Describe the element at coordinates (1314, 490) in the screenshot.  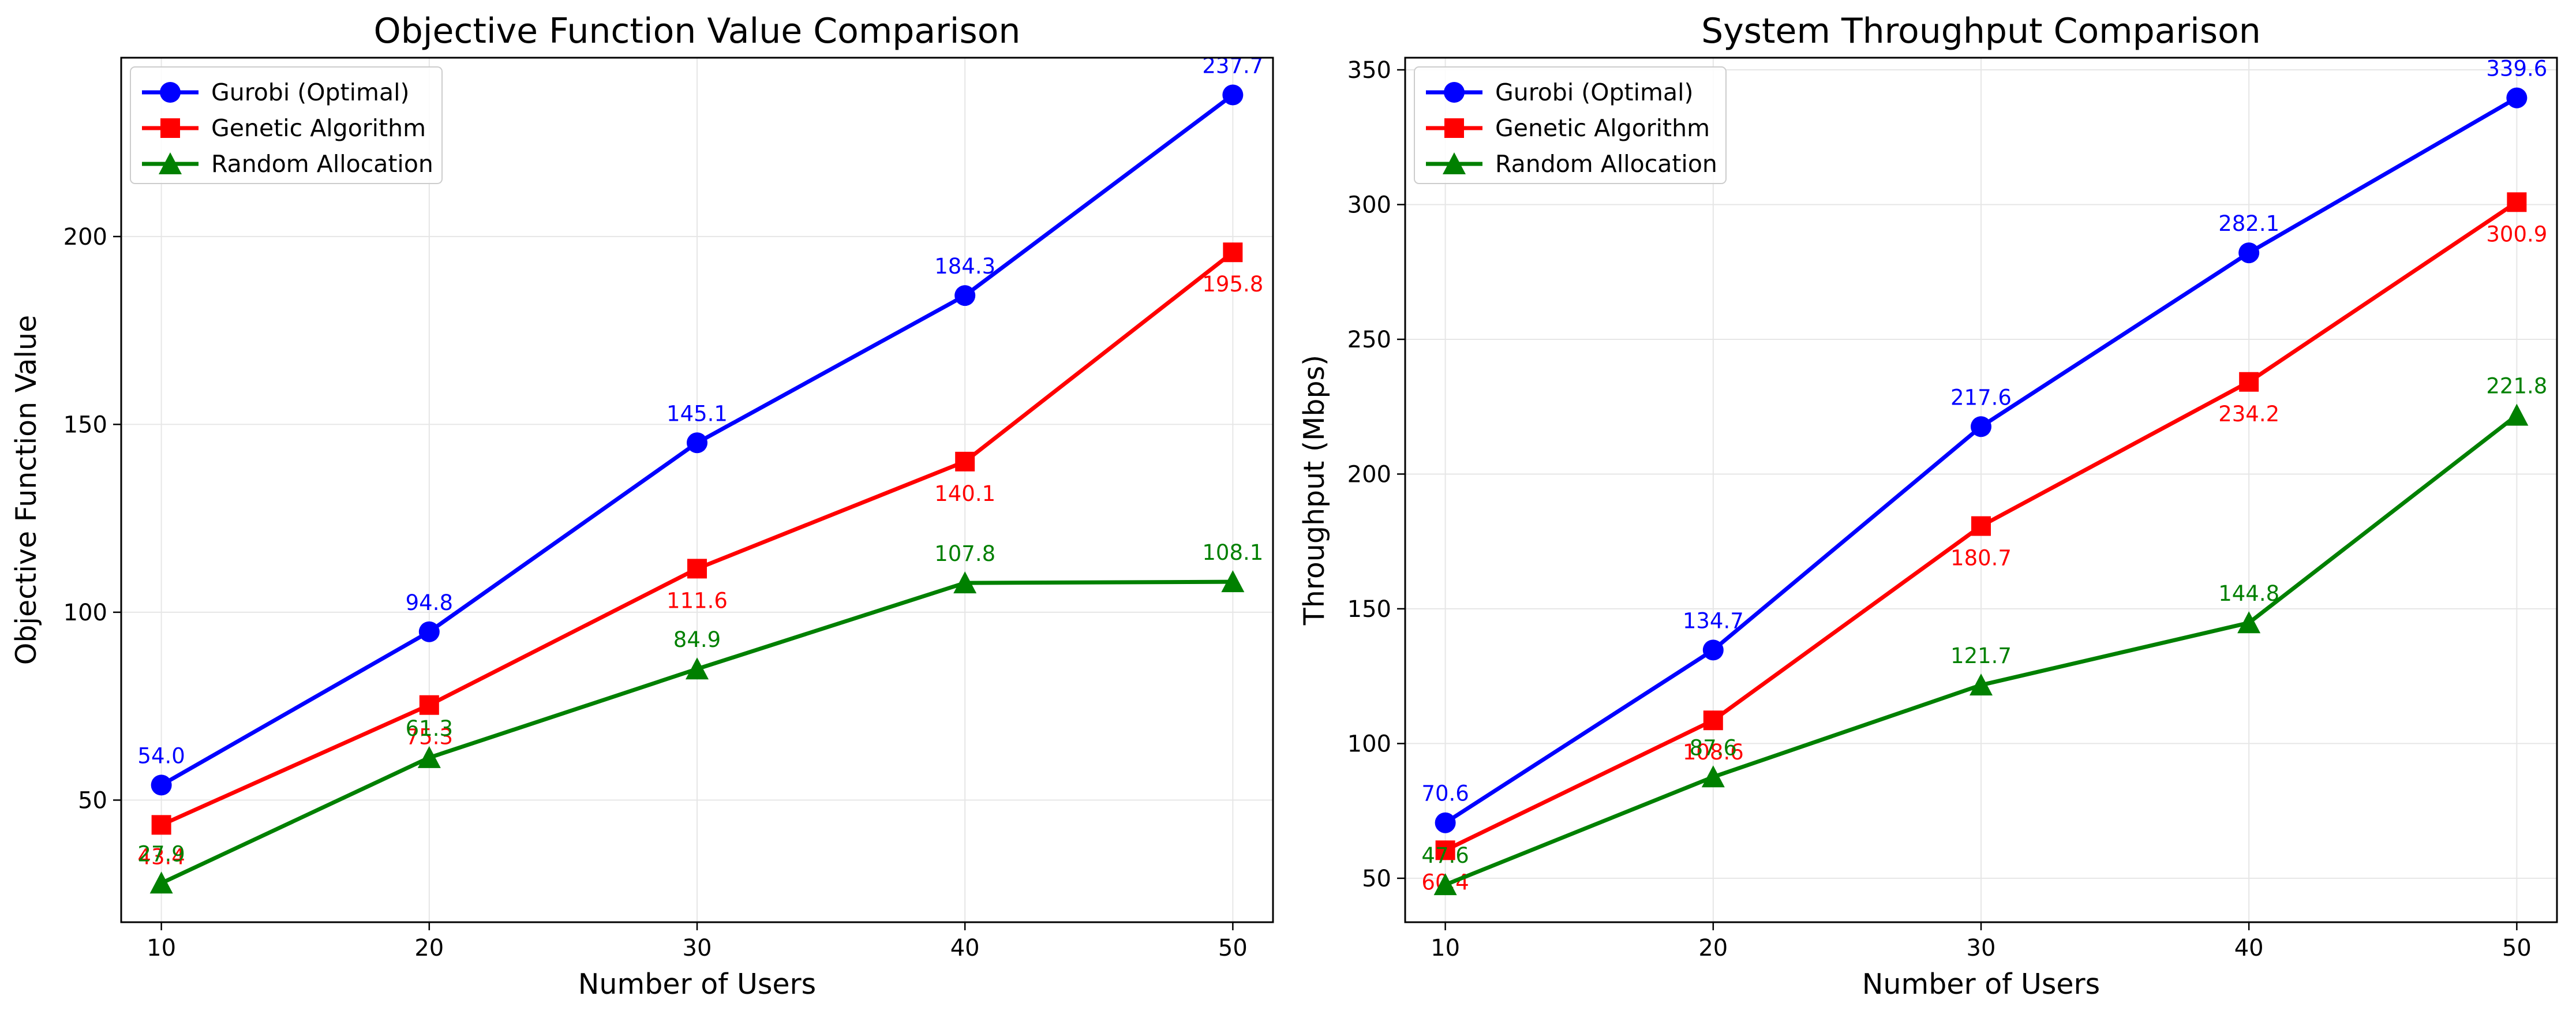
I see `y-axis-label: Throughput (Mbps)` at that location.